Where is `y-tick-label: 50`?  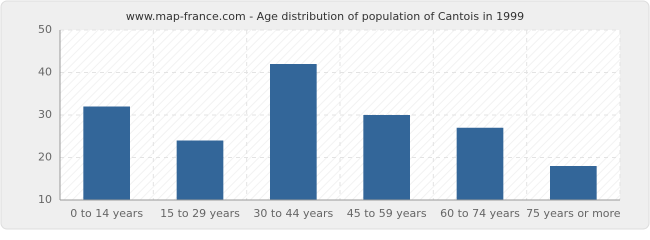 y-tick-label: 50 is located at coordinates (45, 29).